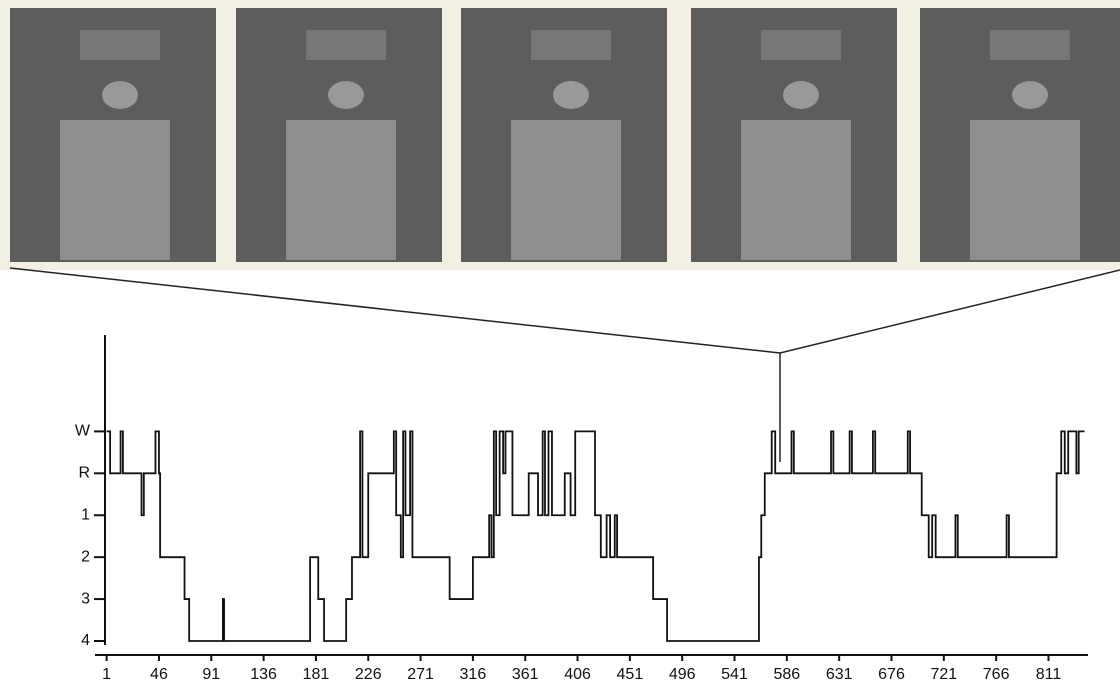  I want to click on x-tick-label: 361, so click(525, 674).